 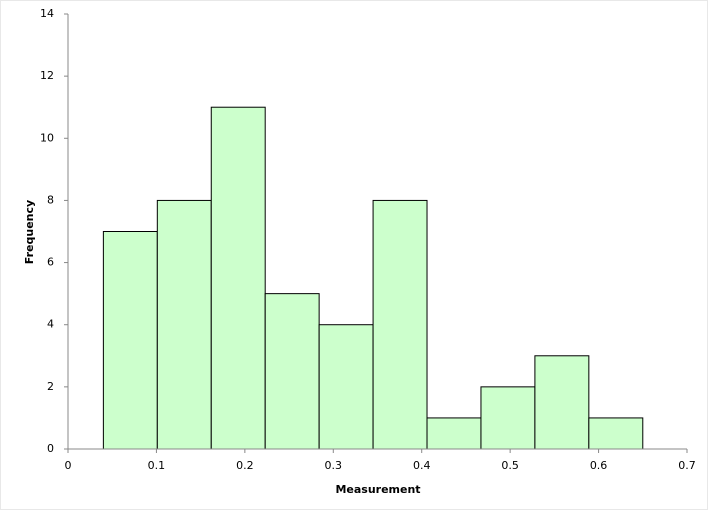 I want to click on y-tick-label: 14, so click(x=47, y=13).